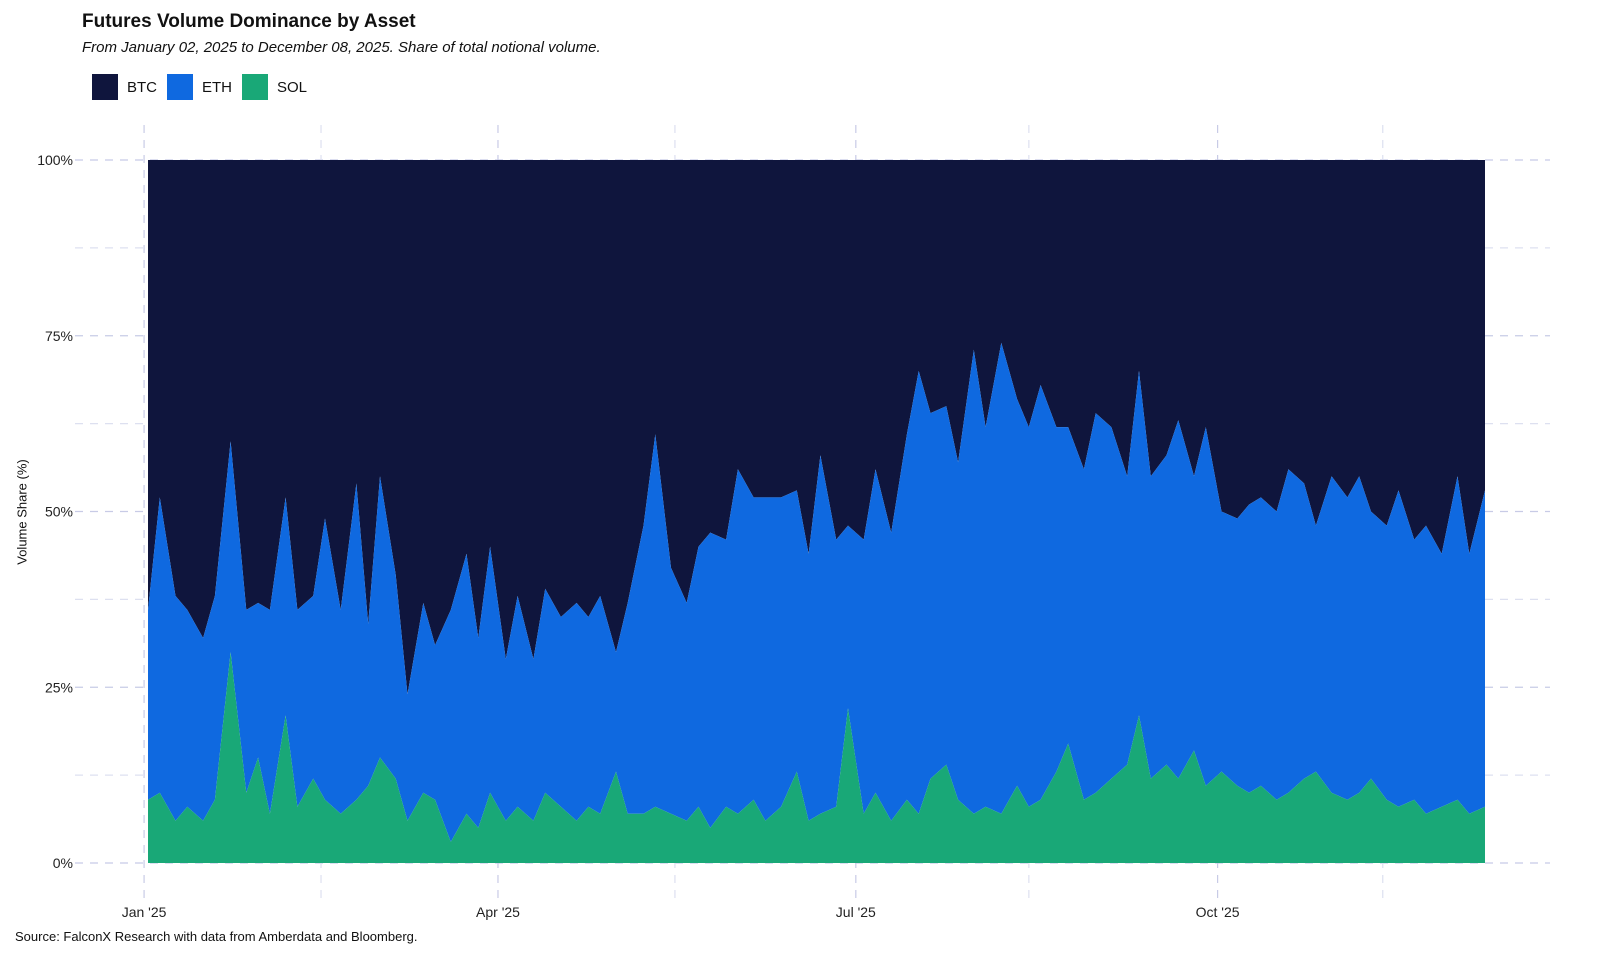  I want to click on legend-item-btc: BTC, so click(124, 87).